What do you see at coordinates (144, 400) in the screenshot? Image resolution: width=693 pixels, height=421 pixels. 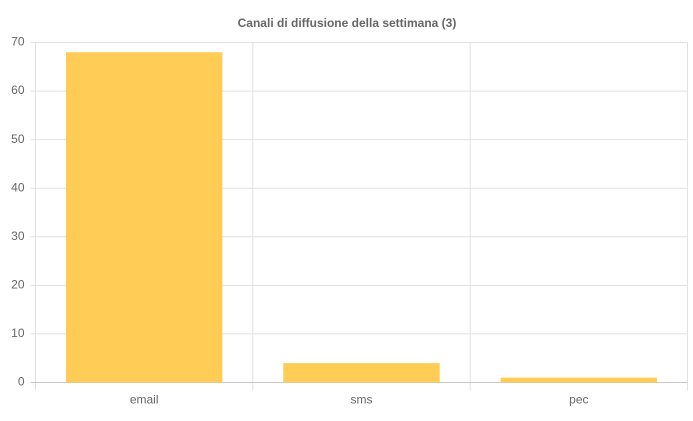 I see `x-tick-label: email` at bounding box center [144, 400].